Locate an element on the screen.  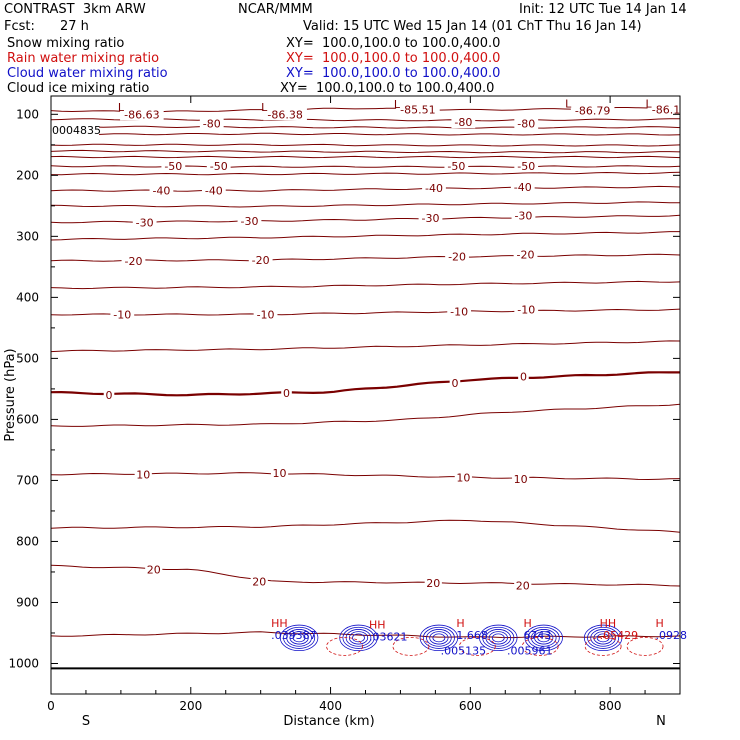
high-marker-value: .0928 is located at coordinates (672, 635).